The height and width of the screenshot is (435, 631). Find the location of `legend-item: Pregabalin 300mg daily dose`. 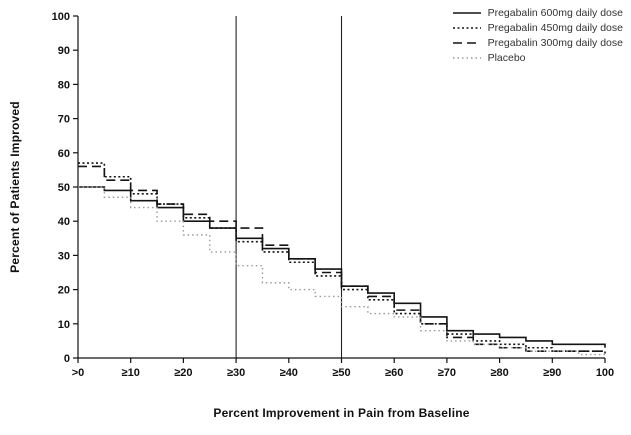

legend-item: Pregabalin 300mg daily dose is located at coordinates (537, 43).